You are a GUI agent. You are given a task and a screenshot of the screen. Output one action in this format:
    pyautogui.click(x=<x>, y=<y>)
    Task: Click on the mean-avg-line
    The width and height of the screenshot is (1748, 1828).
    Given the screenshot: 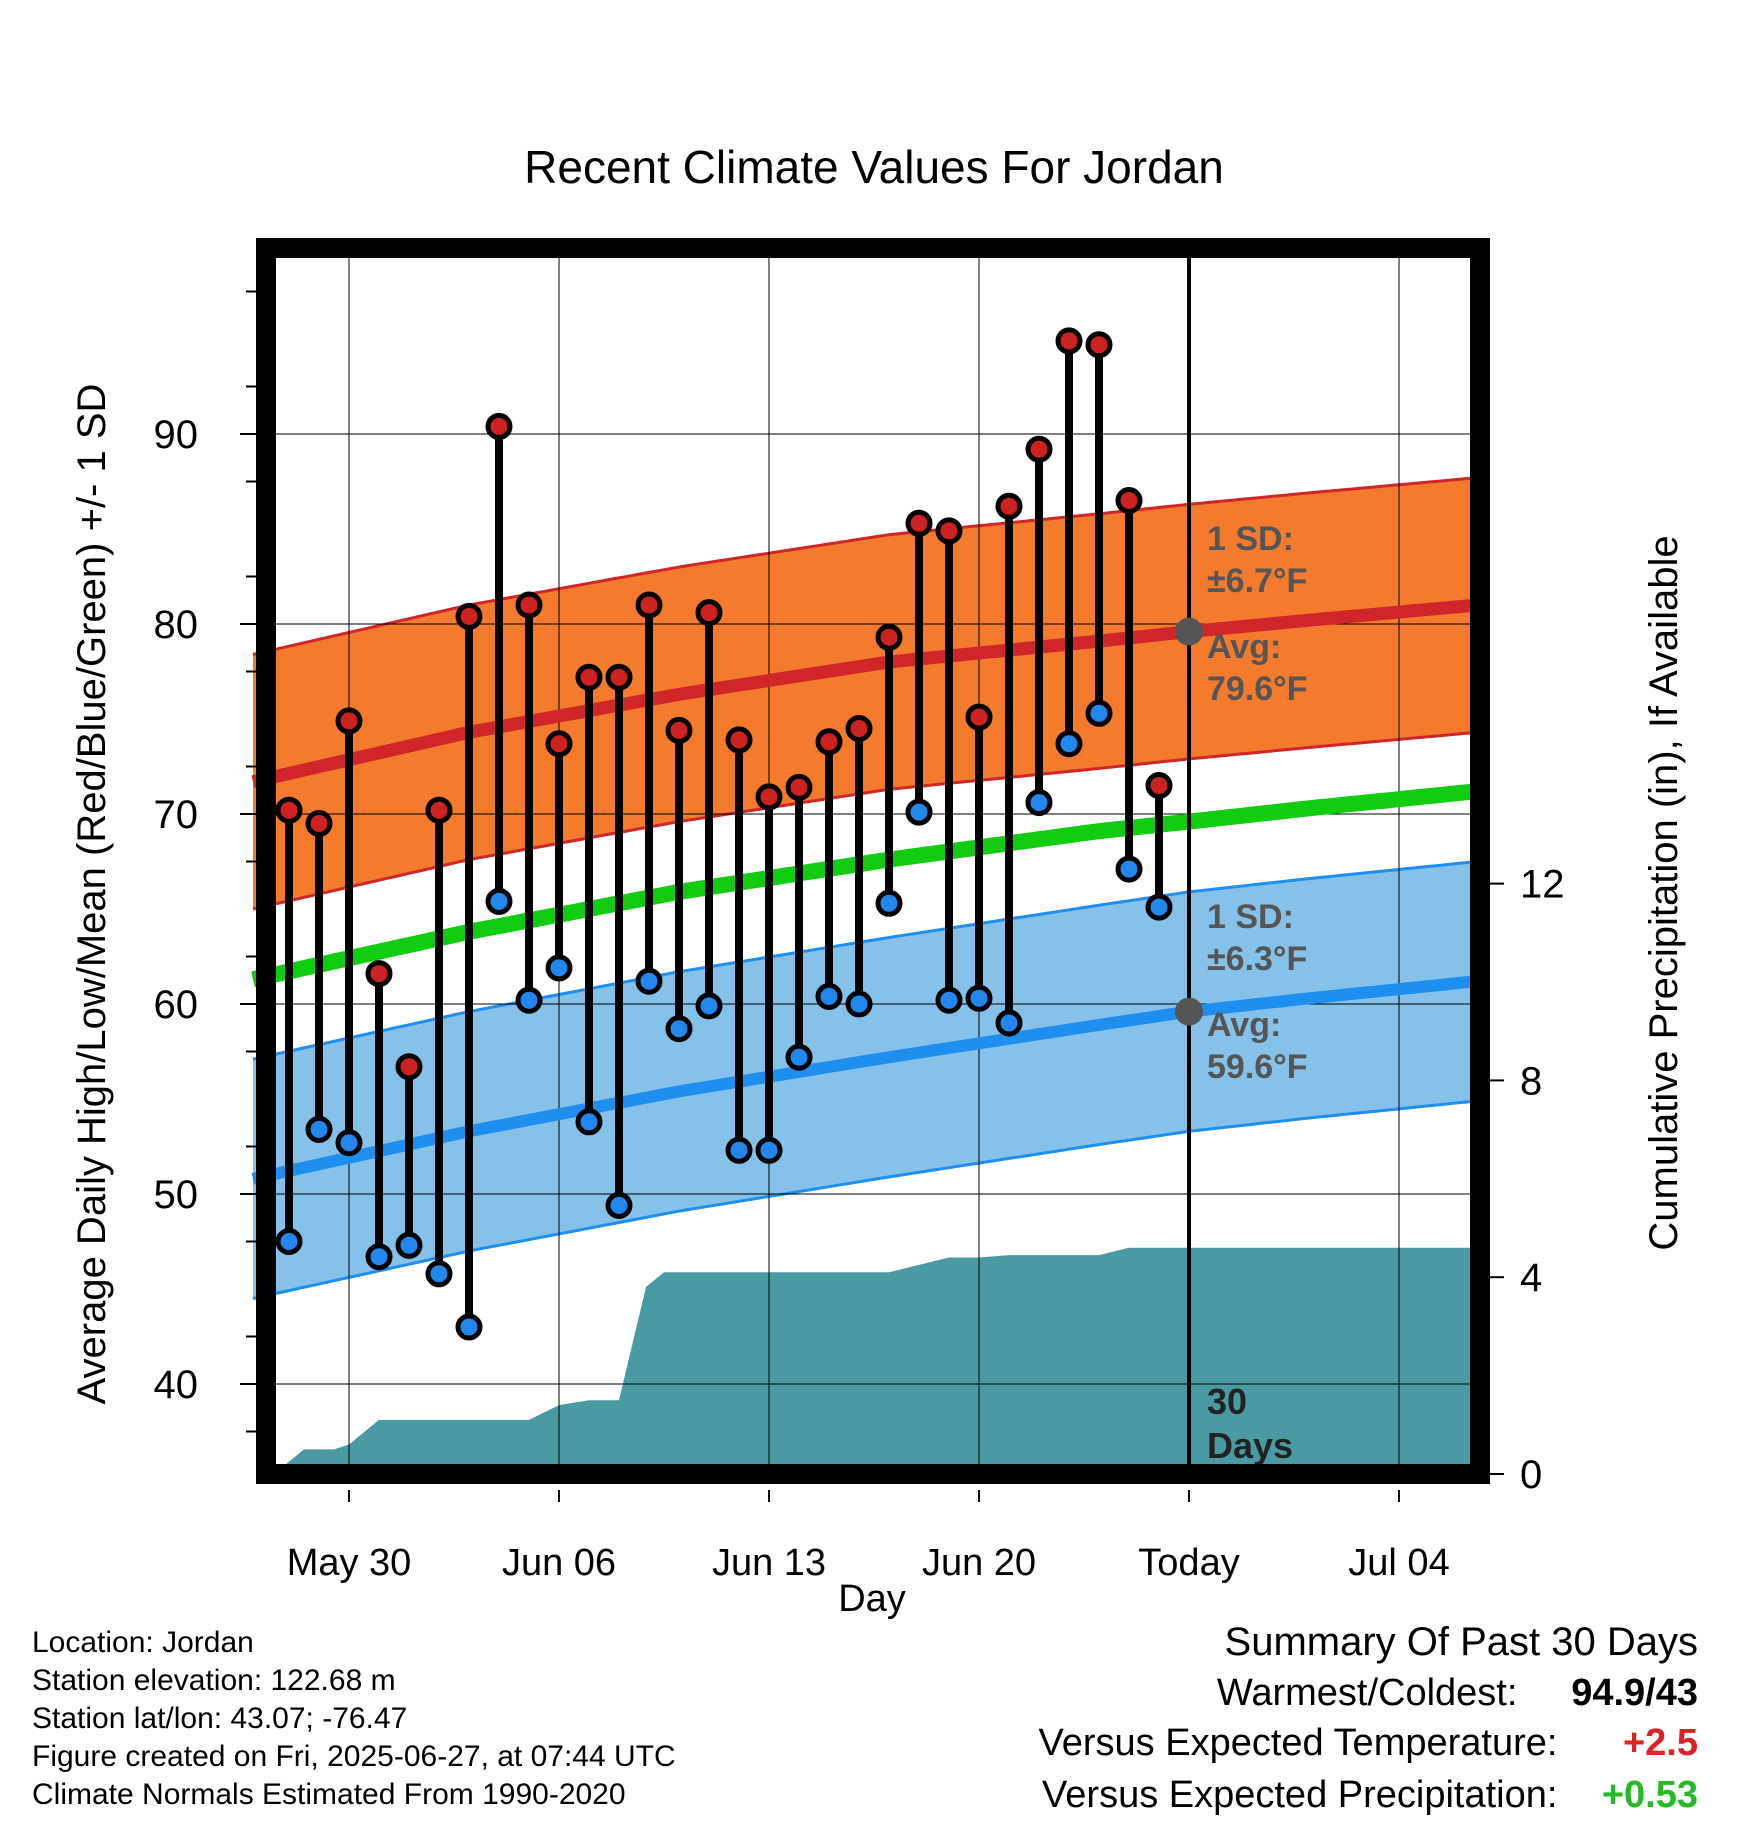 What is the action you would take?
    pyautogui.click(x=864, y=885)
    